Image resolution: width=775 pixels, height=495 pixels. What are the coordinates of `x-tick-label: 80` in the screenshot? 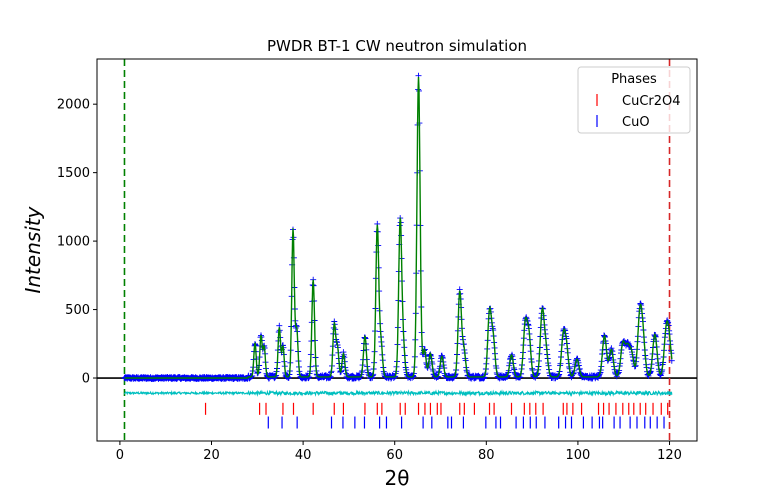 It's located at (486, 455).